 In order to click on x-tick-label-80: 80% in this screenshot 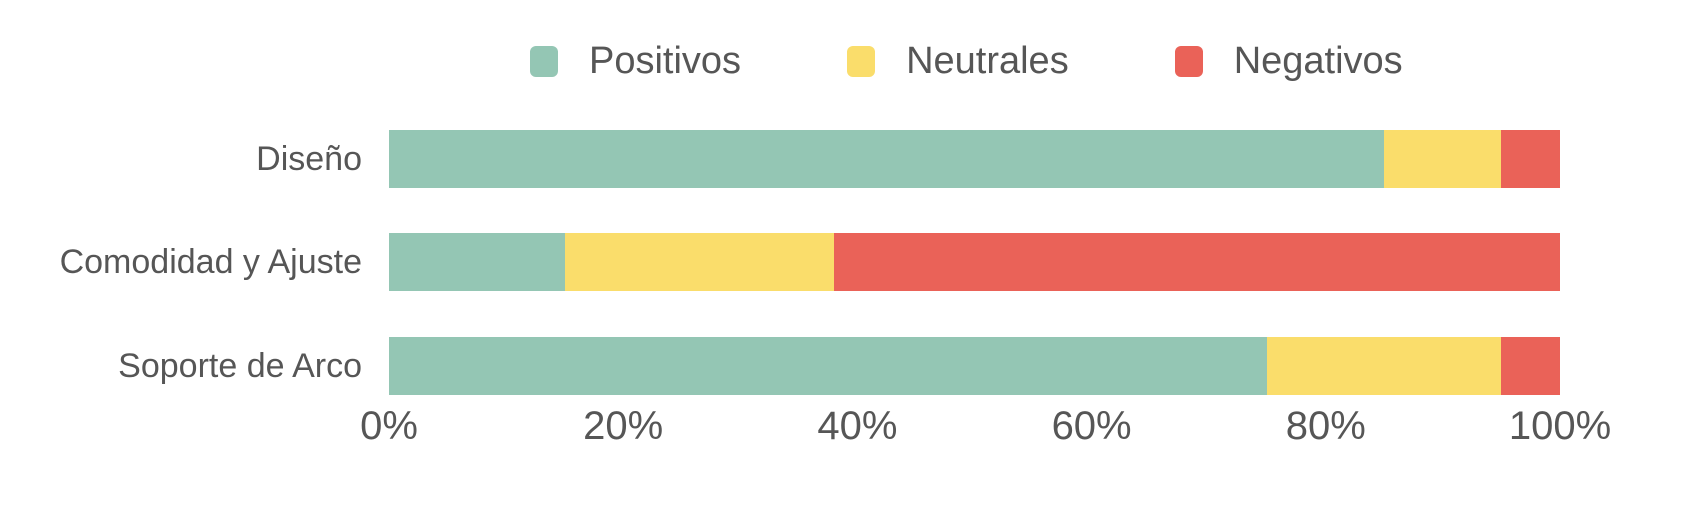, I will do `click(1325, 426)`.